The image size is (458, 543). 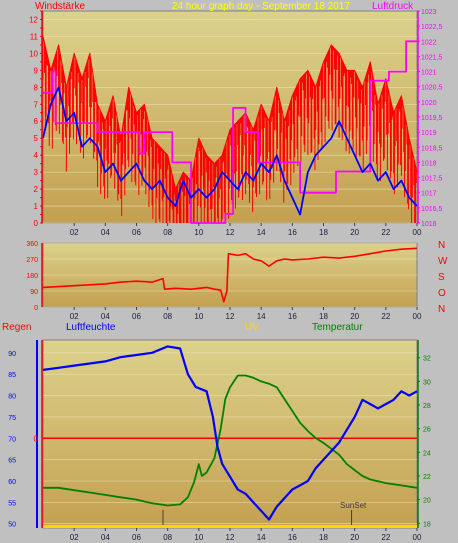 What do you see at coordinates (34, 36) in the screenshot?
I see `y-left-tick-label: 11` at bounding box center [34, 36].